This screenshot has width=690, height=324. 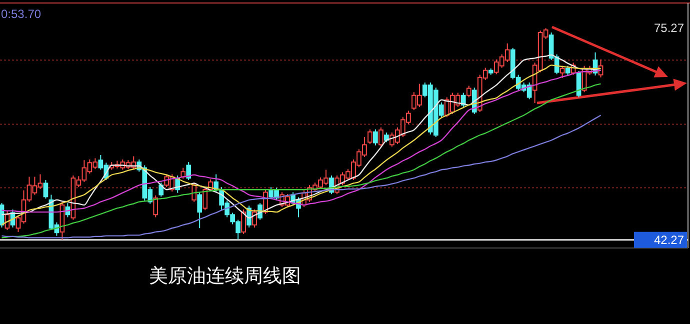 I want to click on annotation: 0:53.70, so click(x=21, y=14).